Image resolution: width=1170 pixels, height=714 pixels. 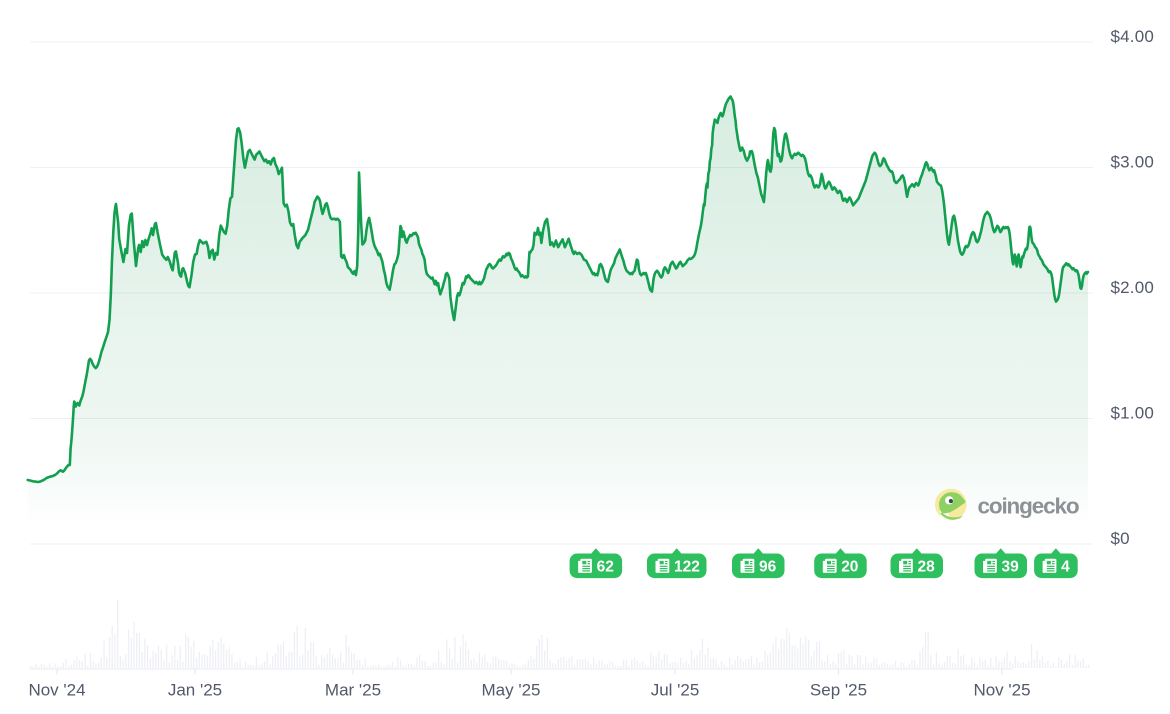 What do you see at coordinates (56, 690) in the screenshot?
I see `svg-text: Nov '24` at bounding box center [56, 690].